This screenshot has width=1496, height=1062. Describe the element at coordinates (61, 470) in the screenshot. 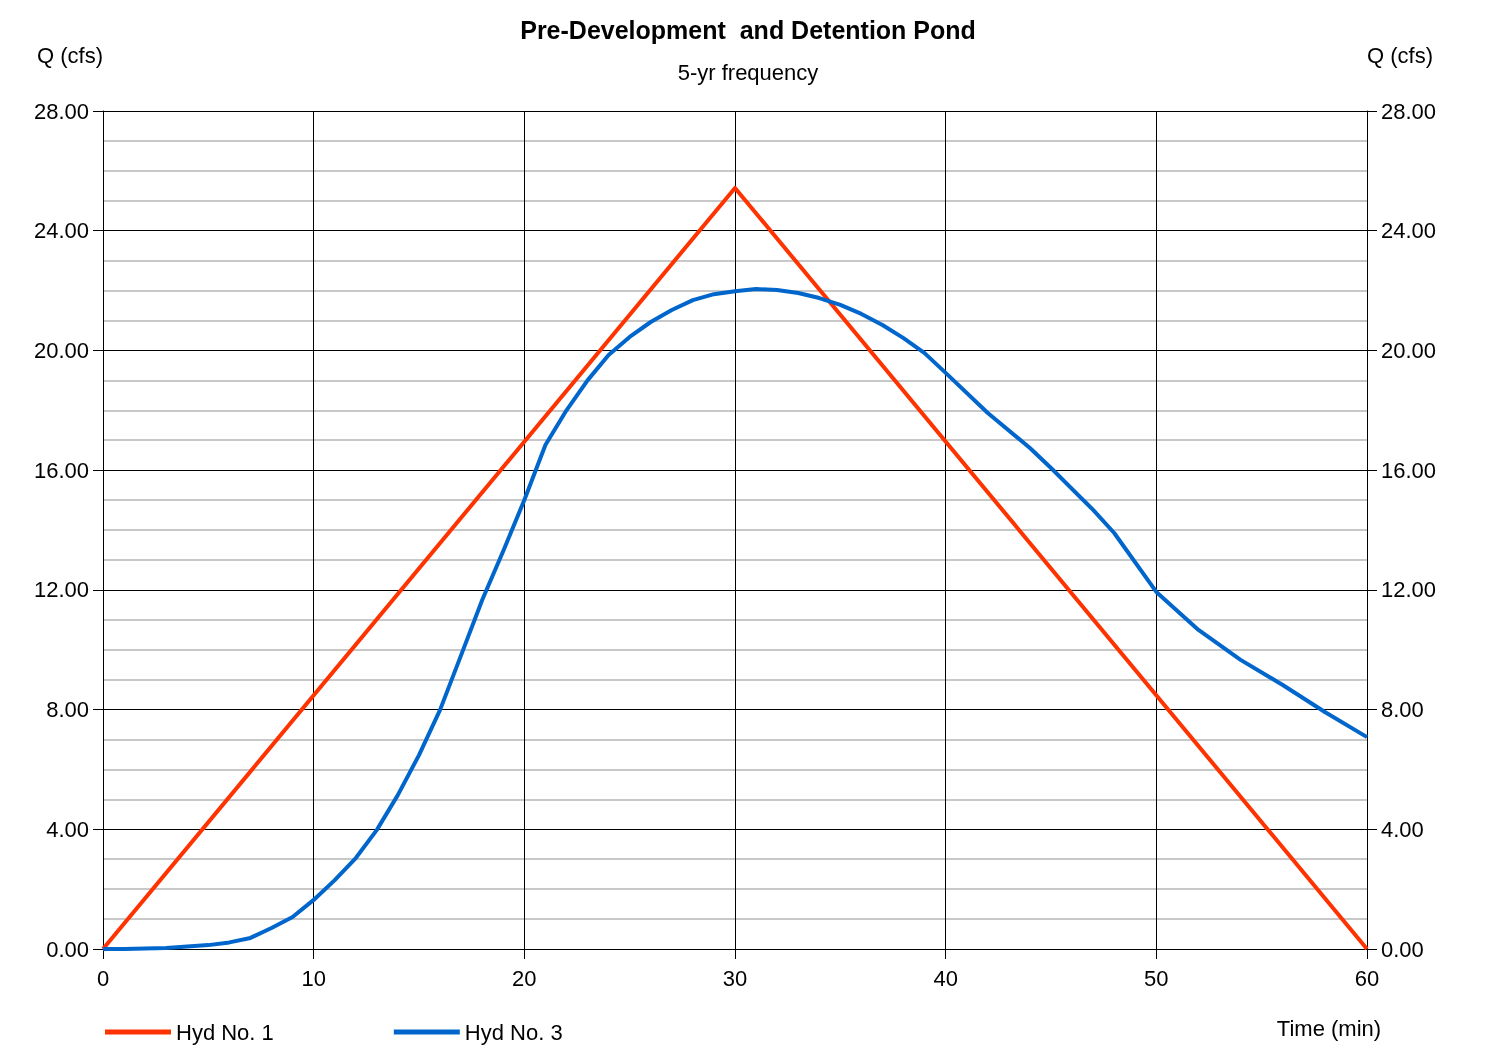

I see `y-tick-label: 16.00` at that location.